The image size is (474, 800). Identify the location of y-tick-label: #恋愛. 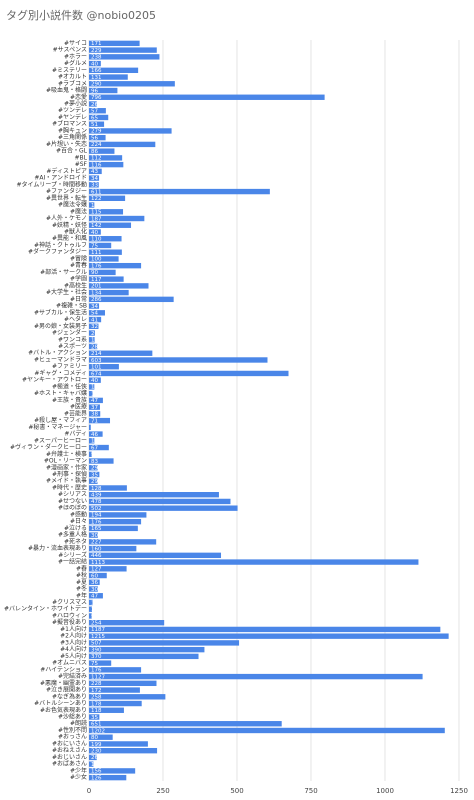
(78, 97).